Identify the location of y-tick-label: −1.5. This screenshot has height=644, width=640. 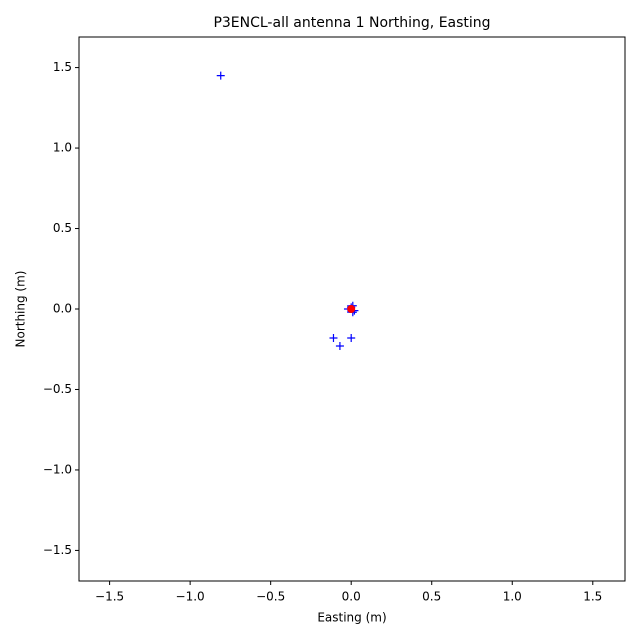
(57, 550).